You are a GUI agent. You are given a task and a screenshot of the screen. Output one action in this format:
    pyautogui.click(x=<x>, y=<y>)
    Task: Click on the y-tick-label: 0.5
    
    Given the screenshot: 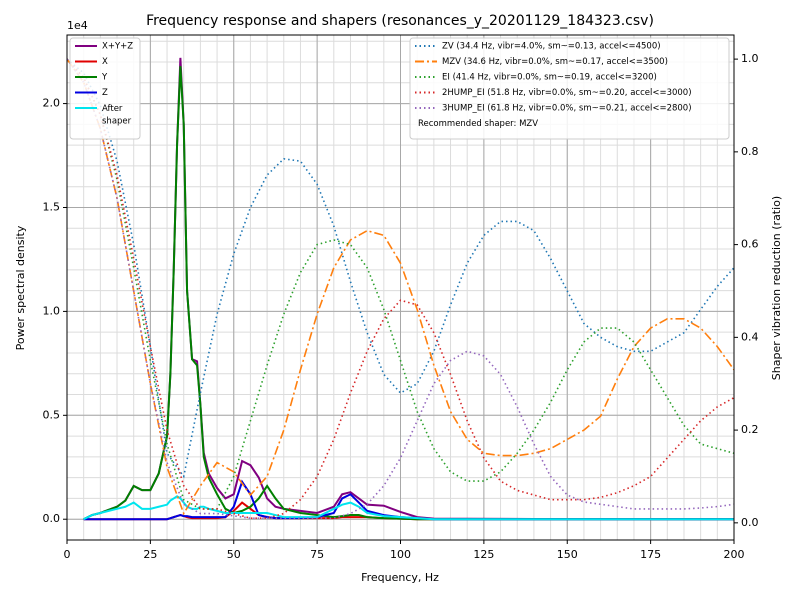 What is the action you would take?
    pyautogui.click(x=52, y=414)
    